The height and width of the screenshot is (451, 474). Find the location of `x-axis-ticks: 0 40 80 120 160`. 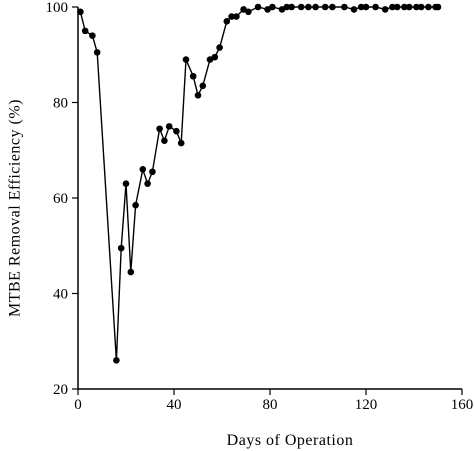

x-axis-ticks: 0 40 80 120 160 is located at coordinates (273, 401).